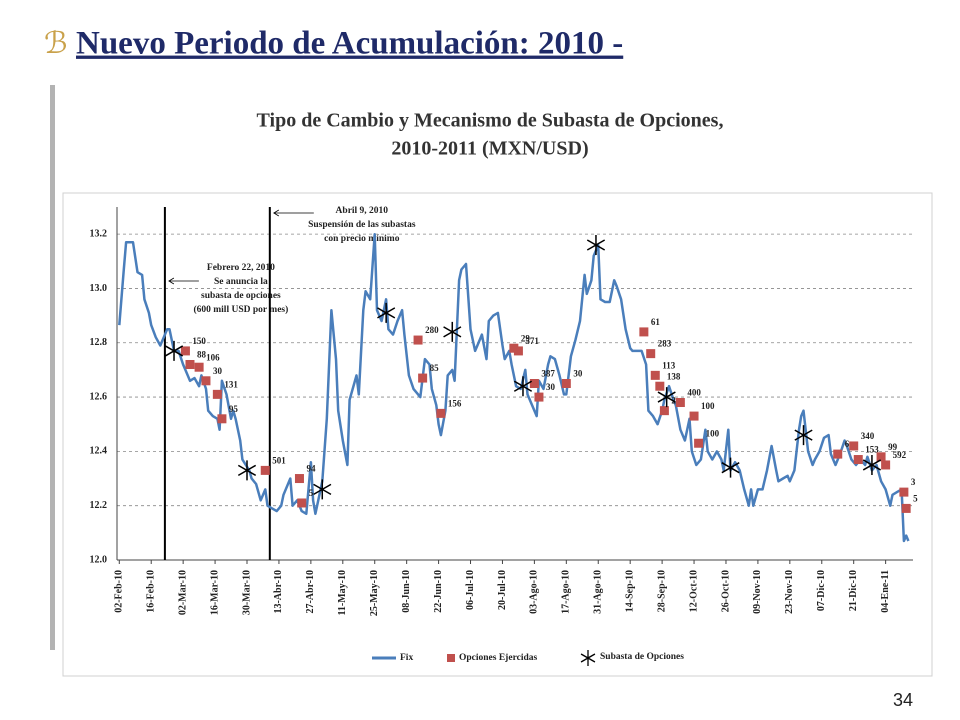  I want to click on amount-label: 3, so click(913, 482).